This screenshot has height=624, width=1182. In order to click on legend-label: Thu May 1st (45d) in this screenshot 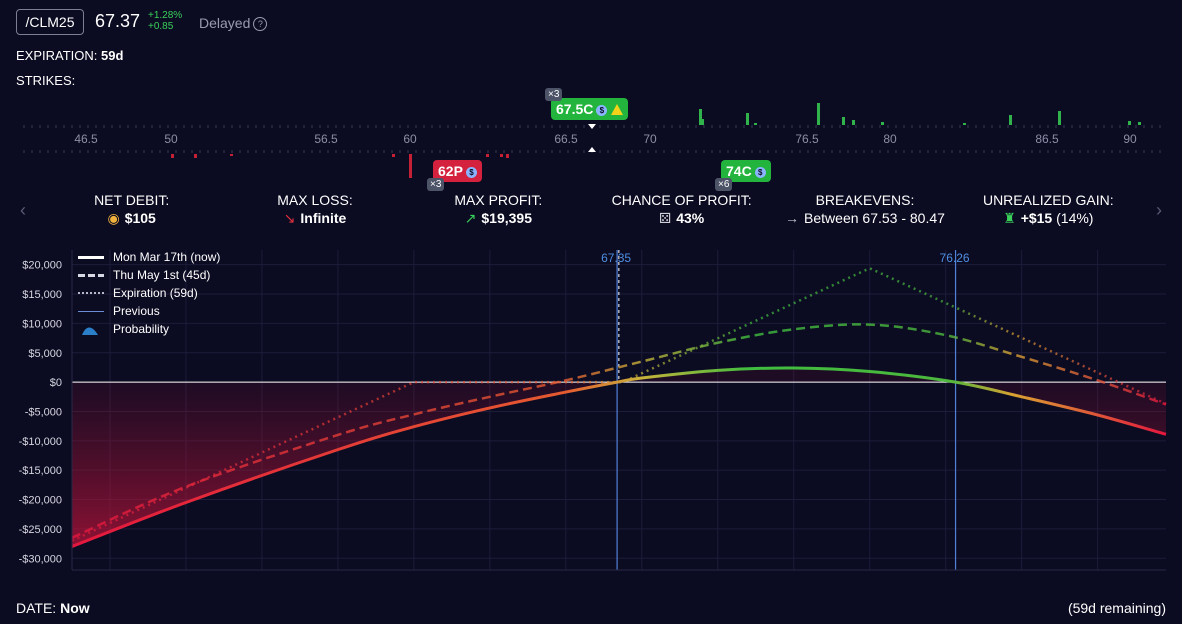, I will do `click(162, 275)`.